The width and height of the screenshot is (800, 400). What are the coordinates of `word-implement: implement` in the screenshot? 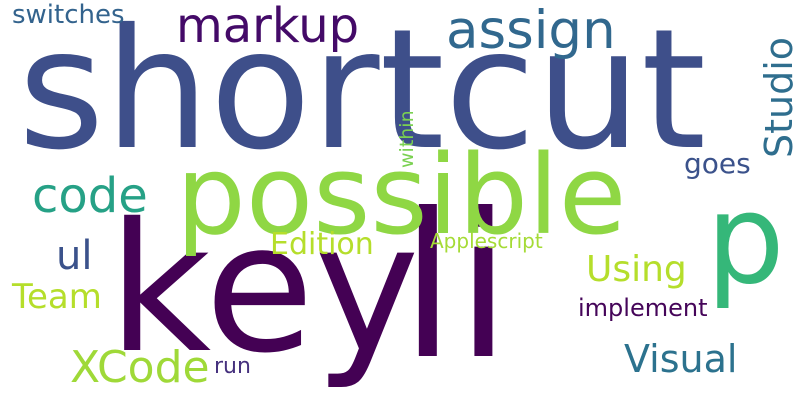 It's located at (643, 308).